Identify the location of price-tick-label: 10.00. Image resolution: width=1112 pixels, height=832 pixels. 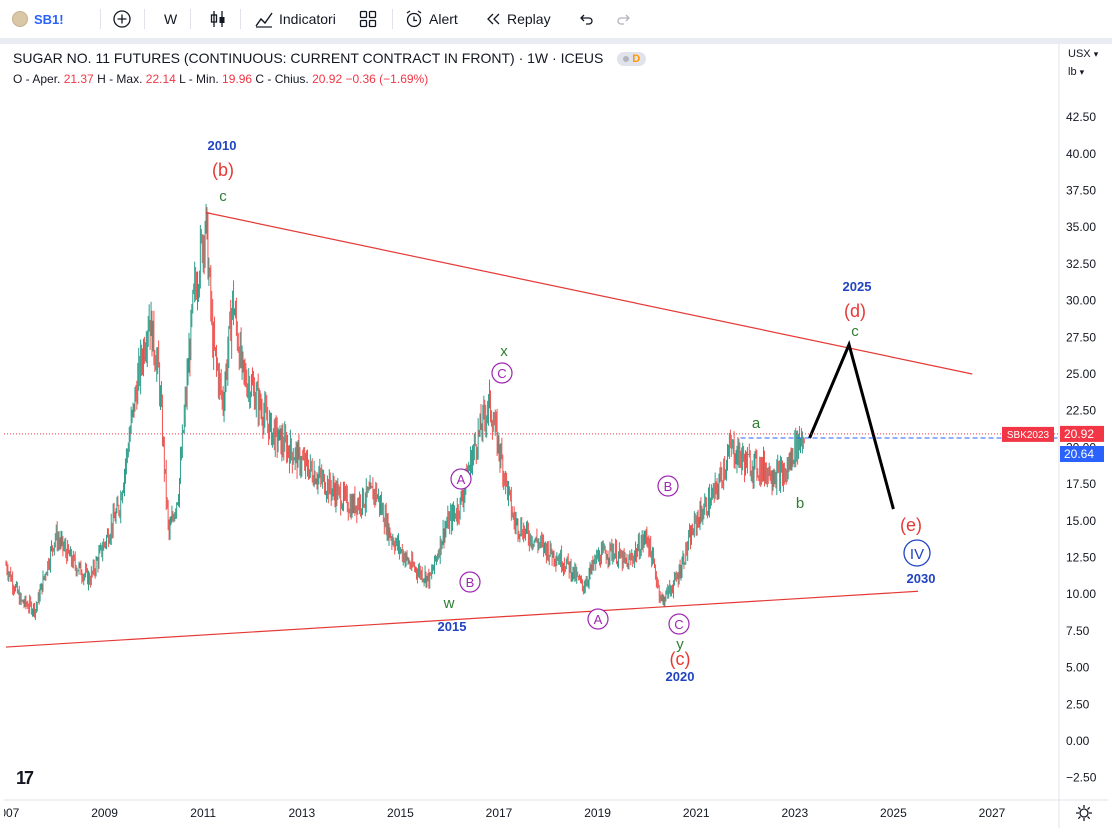
(1081, 594).